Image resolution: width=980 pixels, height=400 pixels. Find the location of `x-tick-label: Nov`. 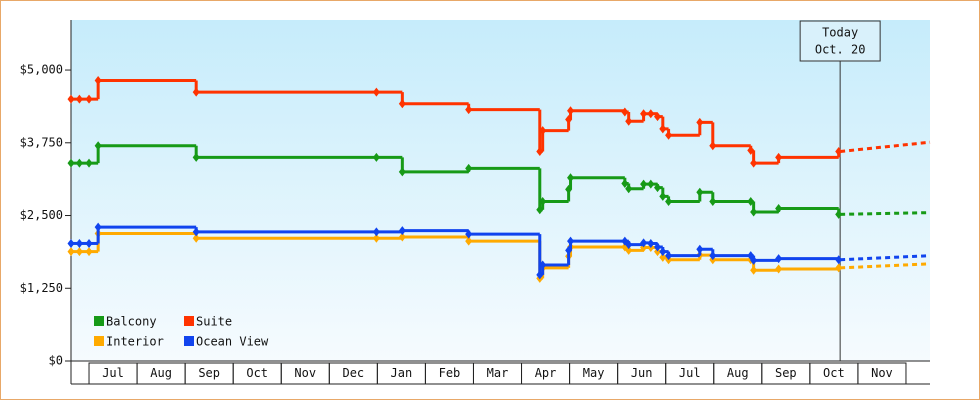

x-tick-label: Nov is located at coordinates (305, 373).